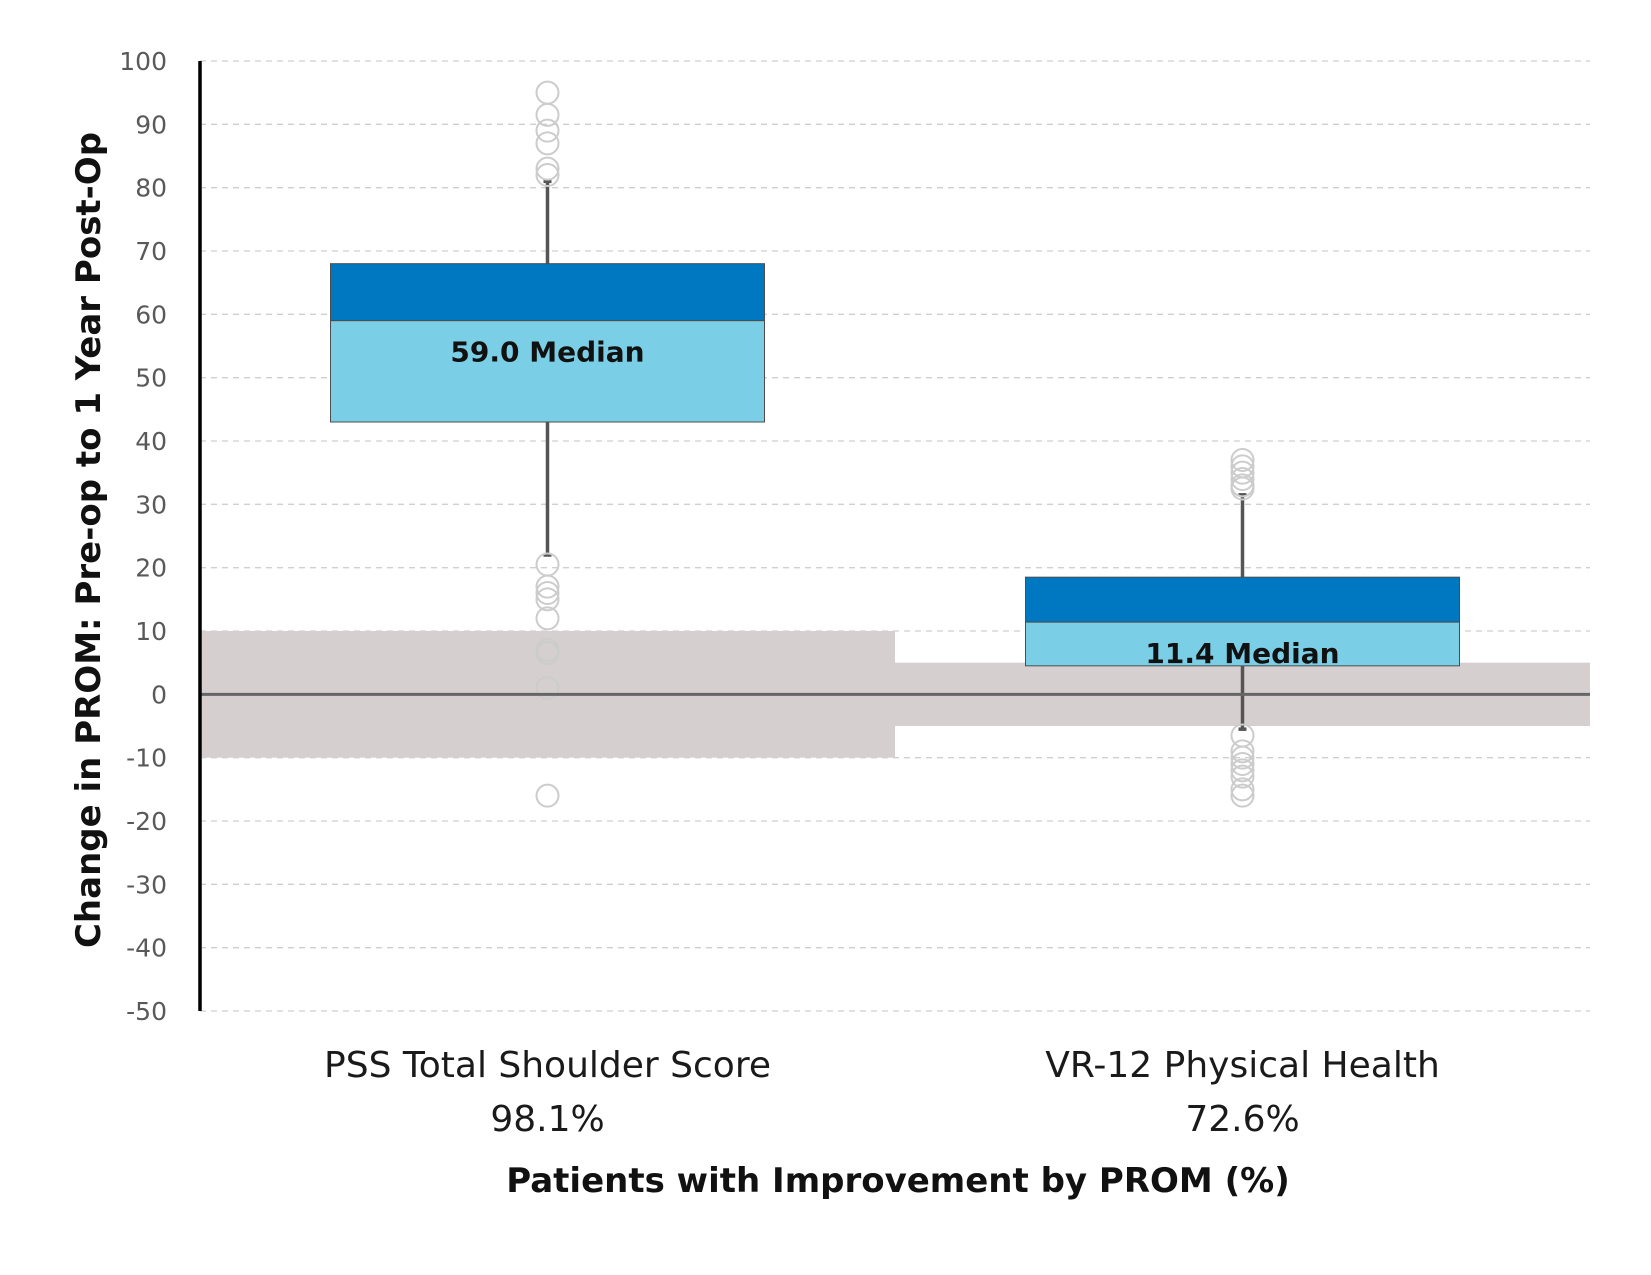  What do you see at coordinates (159, 694) in the screenshot?
I see `y-tick-label: 0` at bounding box center [159, 694].